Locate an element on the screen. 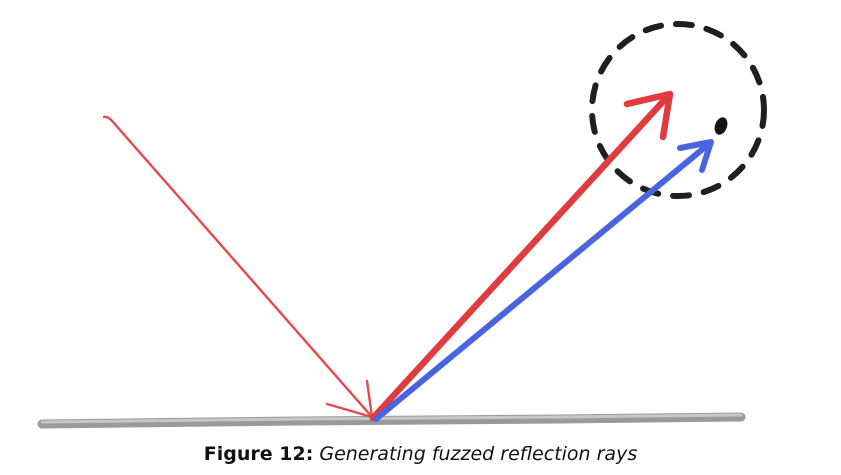  figure-caption-label: Figure 12: is located at coordinates (258, 454).